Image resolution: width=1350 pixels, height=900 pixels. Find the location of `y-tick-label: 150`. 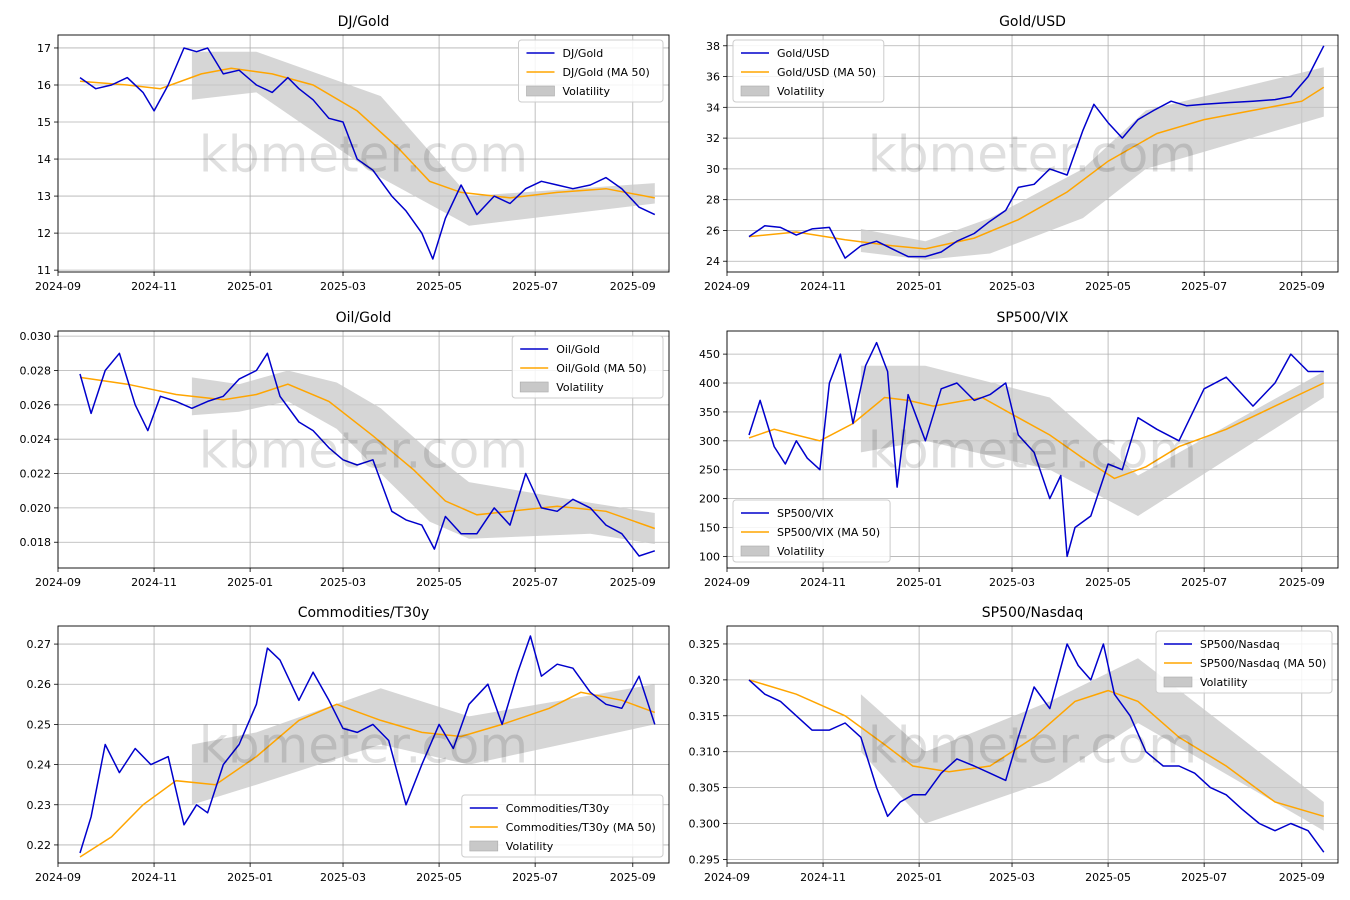

y-tick-label: 150 is located at coordinates (709, 528).